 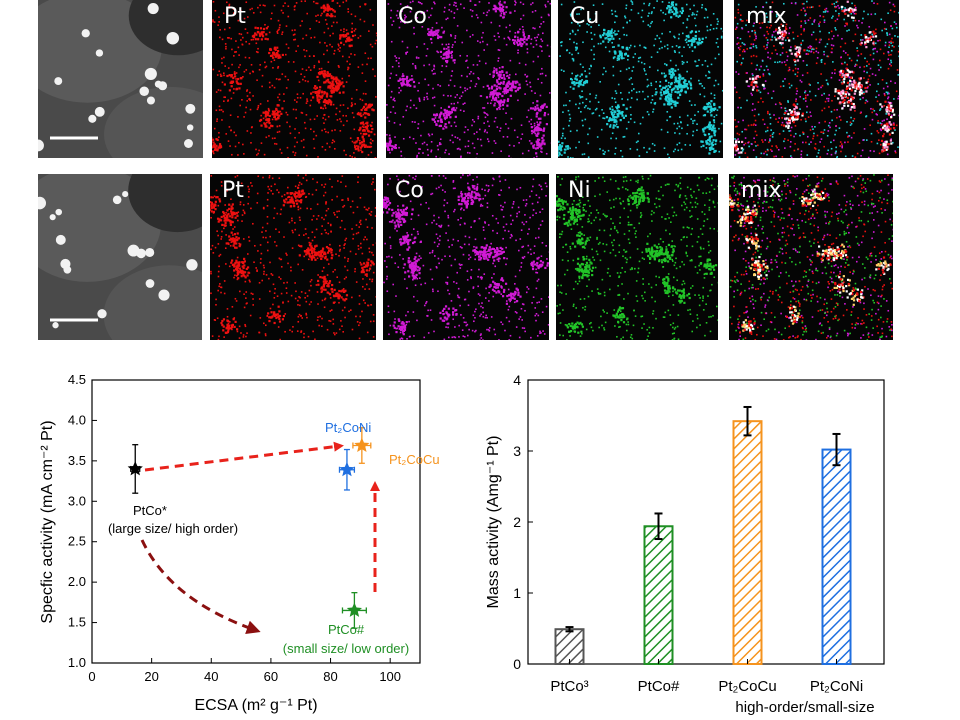 I want to click on annotation-pt2coni: Pt₂CoNi, so click(x=348, y=427).